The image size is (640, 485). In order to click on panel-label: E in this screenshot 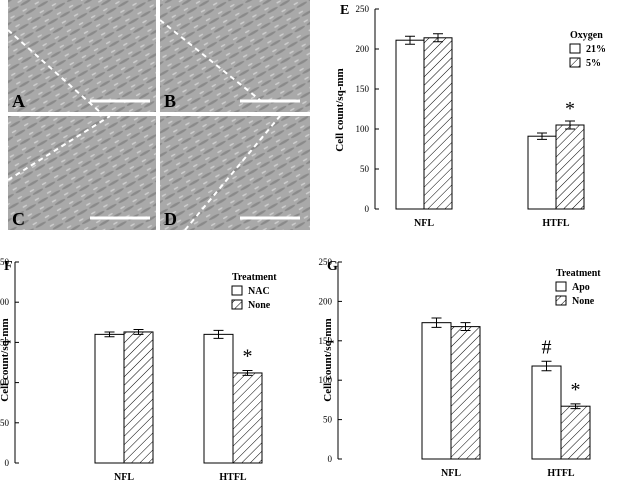, I will do `click(344, 10)`.